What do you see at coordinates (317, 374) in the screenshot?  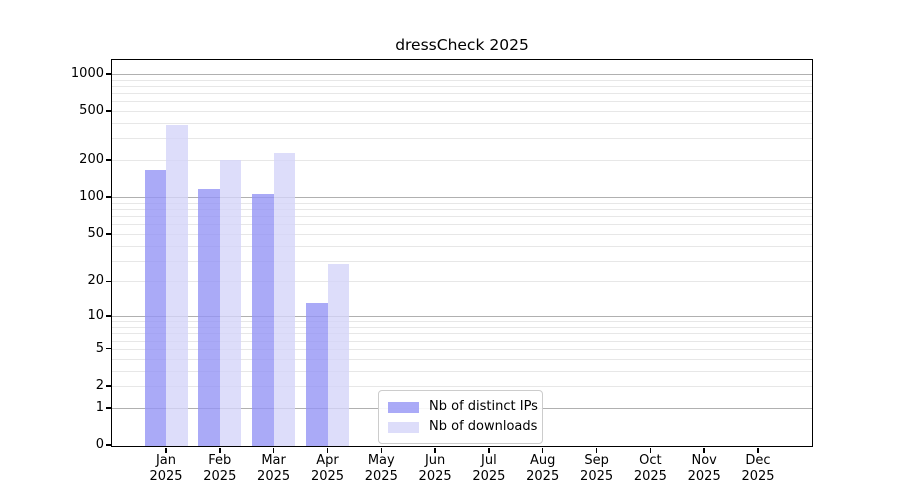 I see `bar-distinct-ips-apr` at bounding box center [317, 374].